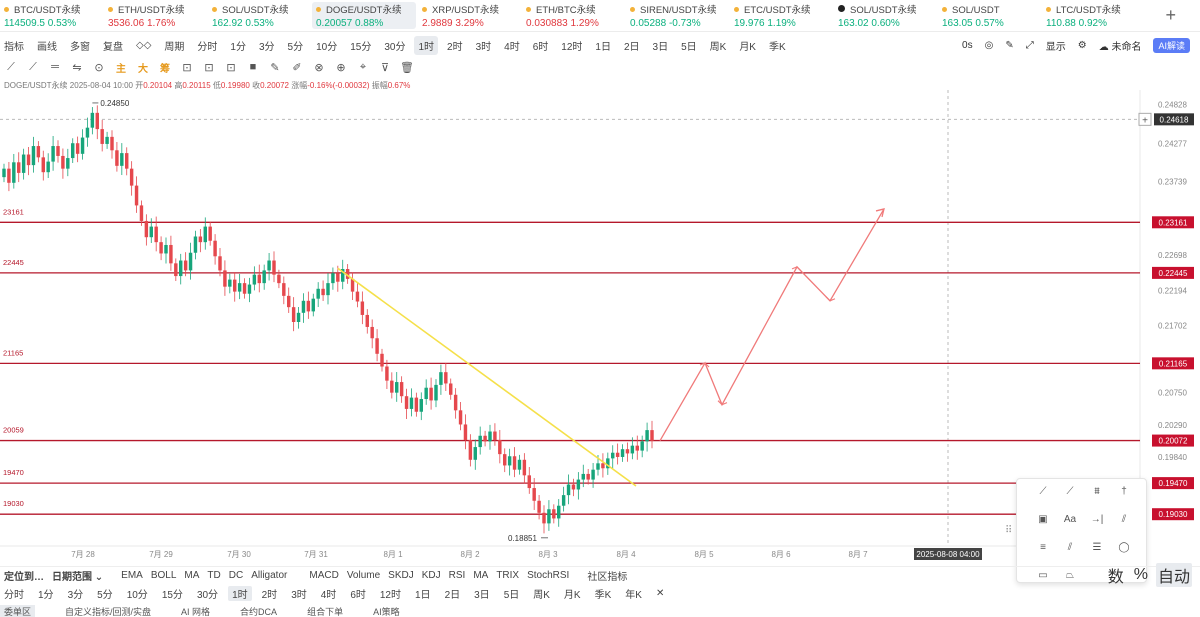 This screenshot has height=617, width=1200. I want to click on toolbar-item-2: 多窗, so click(80, 47).